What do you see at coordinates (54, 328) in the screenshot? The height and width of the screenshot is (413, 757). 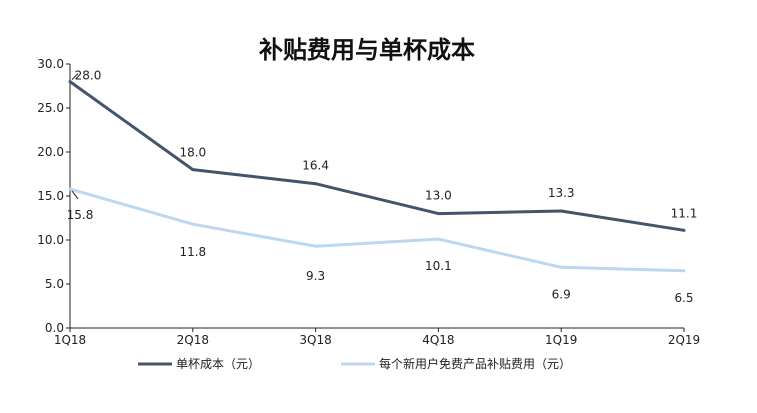 I see `y-tick-label: 0.0` at bounding box center [54, 328].